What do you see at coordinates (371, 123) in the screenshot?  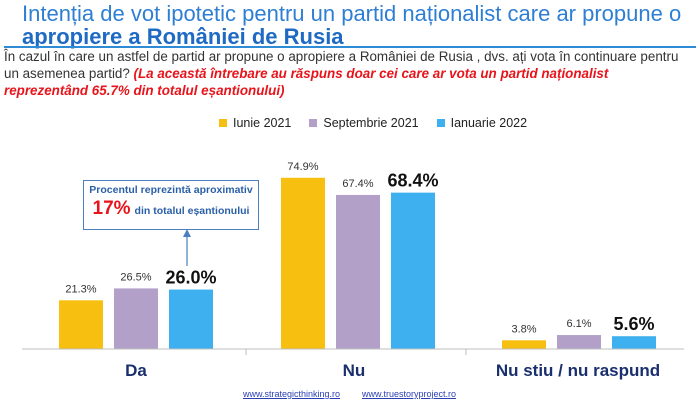 I see `legend-label-septembrie-2021: Septembrie 2021` at bounding box center [371, 123].